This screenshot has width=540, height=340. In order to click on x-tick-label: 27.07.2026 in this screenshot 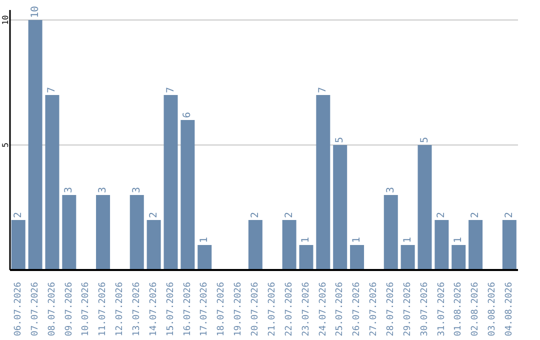, I will do `click(374, 309)`.